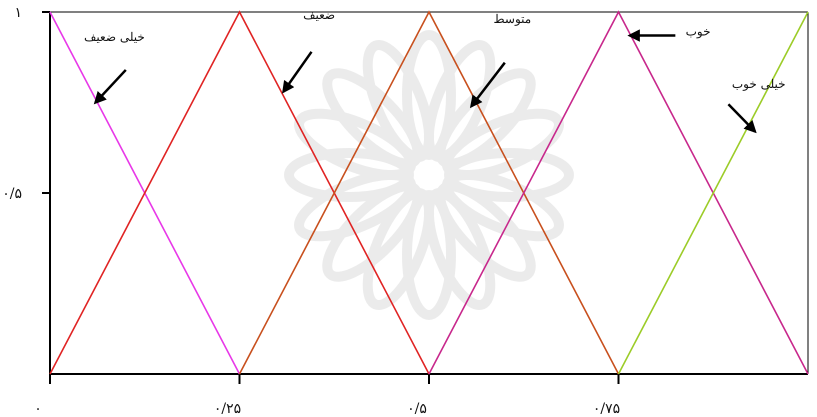  I want to click on label-good: خوب, so click(698, 32).